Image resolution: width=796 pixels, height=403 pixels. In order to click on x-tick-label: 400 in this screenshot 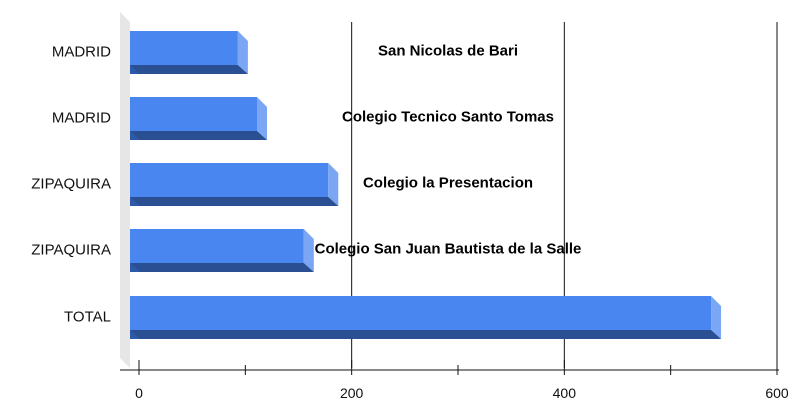, I will do `click(565, 393)`.